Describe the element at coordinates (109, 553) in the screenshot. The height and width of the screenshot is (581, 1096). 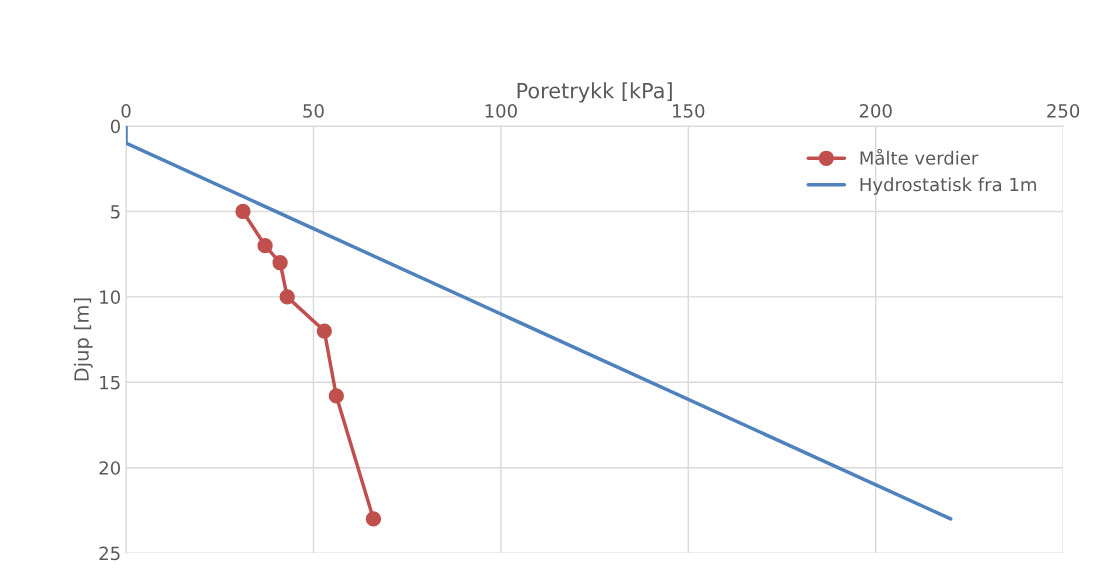
I see `y-tick-label: 25` at that location.